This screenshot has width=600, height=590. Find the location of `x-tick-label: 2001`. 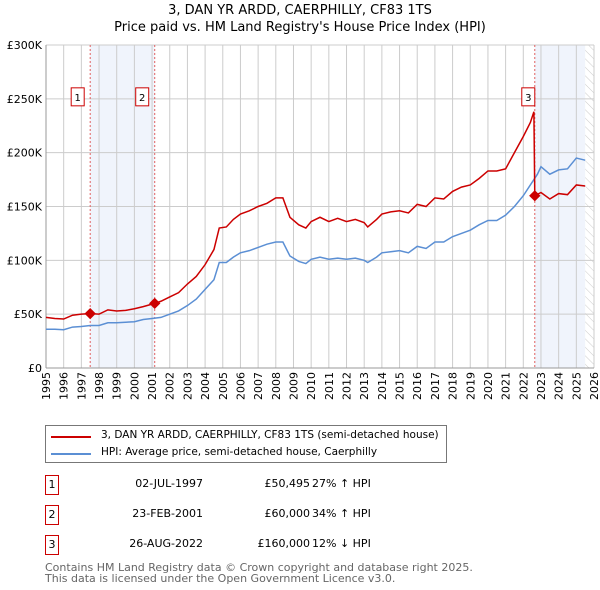

x-tick-label: 2001 is located at coordinates (152, 386).